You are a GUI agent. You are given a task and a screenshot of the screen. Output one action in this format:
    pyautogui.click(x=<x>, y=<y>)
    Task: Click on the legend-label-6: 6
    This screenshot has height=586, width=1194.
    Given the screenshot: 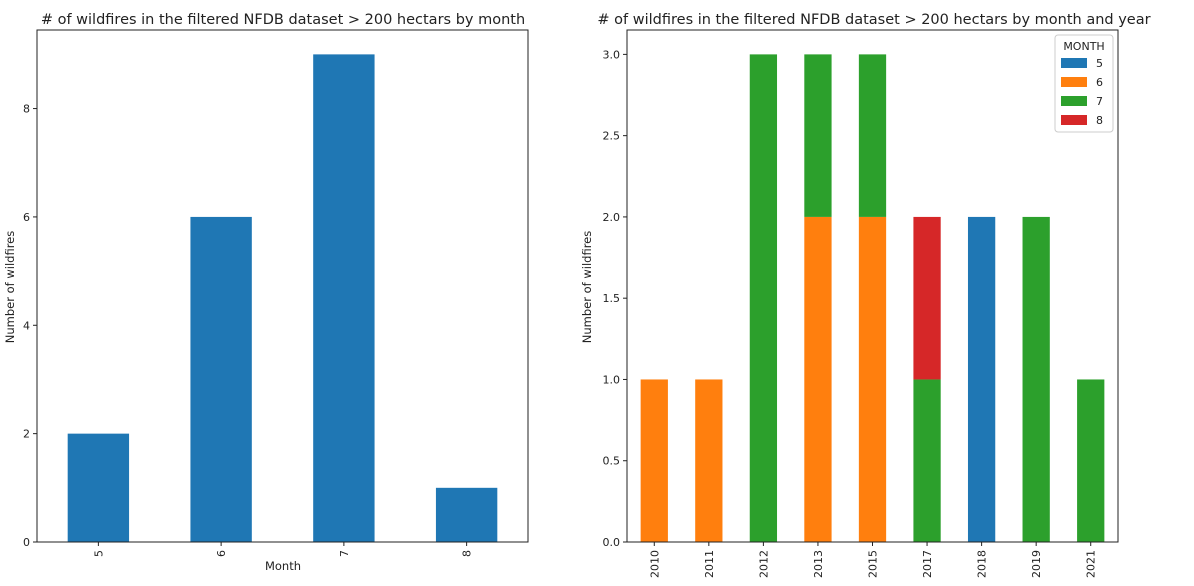 What is the action you would take?
    pyautogui.click(x=1099, y=82)
    